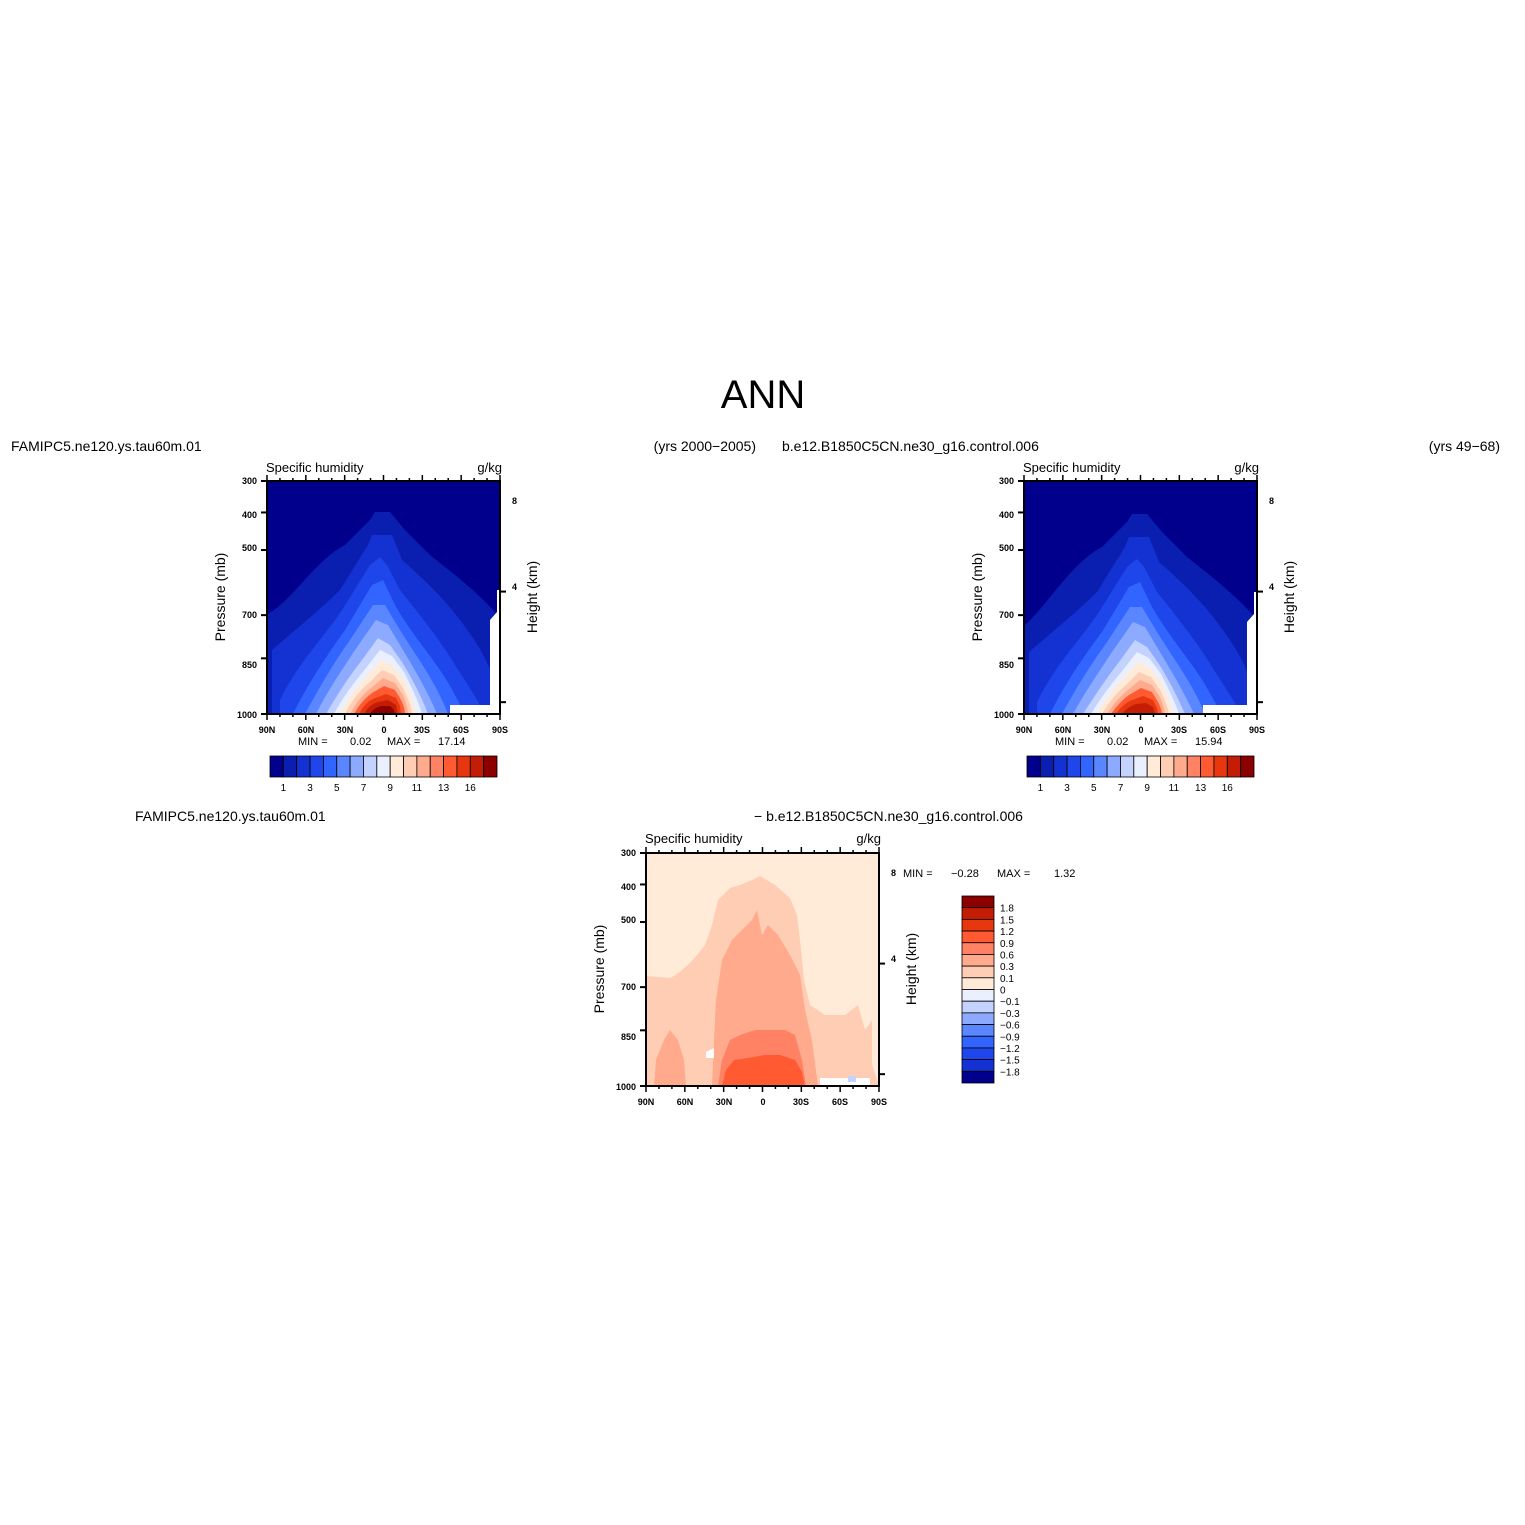 Image resolution: width=1525 pixels, height=1525 pixels. Describe the element at coordinates (1003, 991) in the screenshot. I see `colorbar-label: 0` at that location.